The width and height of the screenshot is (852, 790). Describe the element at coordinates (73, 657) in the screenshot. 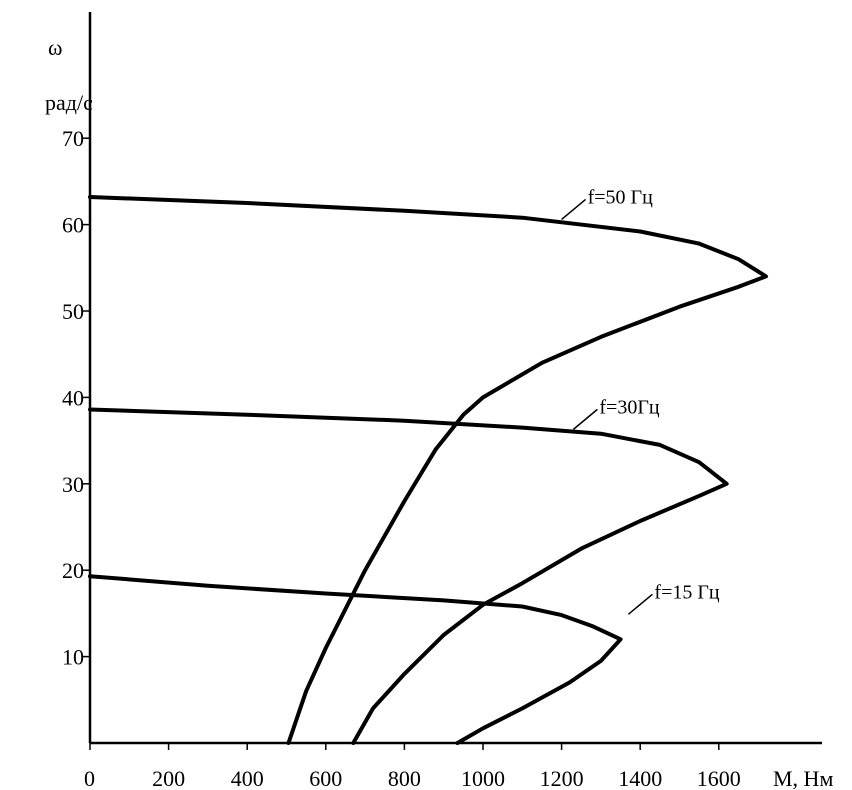

I see `y-tick-label: 10` at that location.